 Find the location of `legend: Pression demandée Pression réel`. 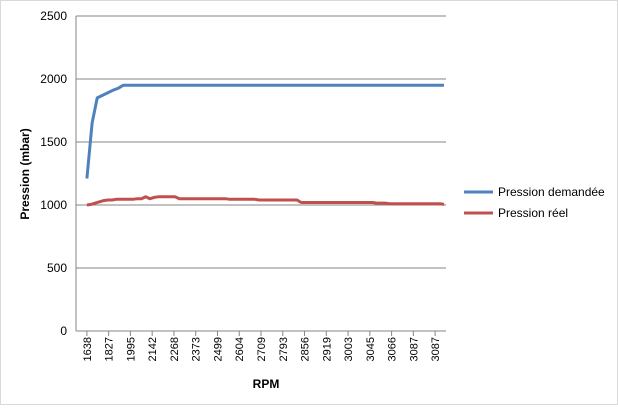

legend: Pression demandée Pression réel is located at coordinates (534, 202).